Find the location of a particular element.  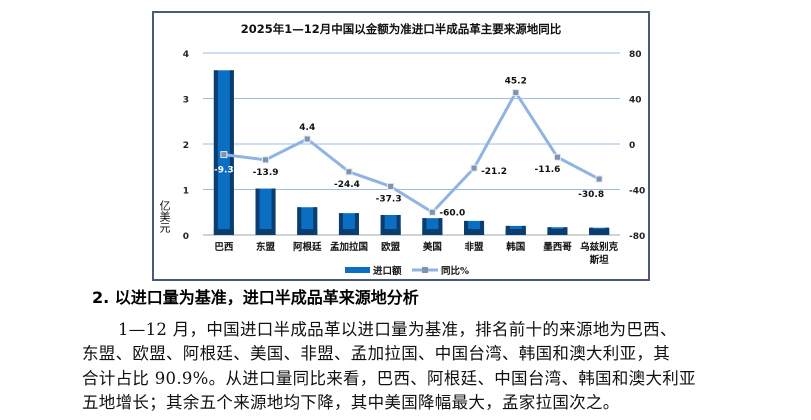

legend-bar-label: 进口额 is located at coordinates (387, 271).